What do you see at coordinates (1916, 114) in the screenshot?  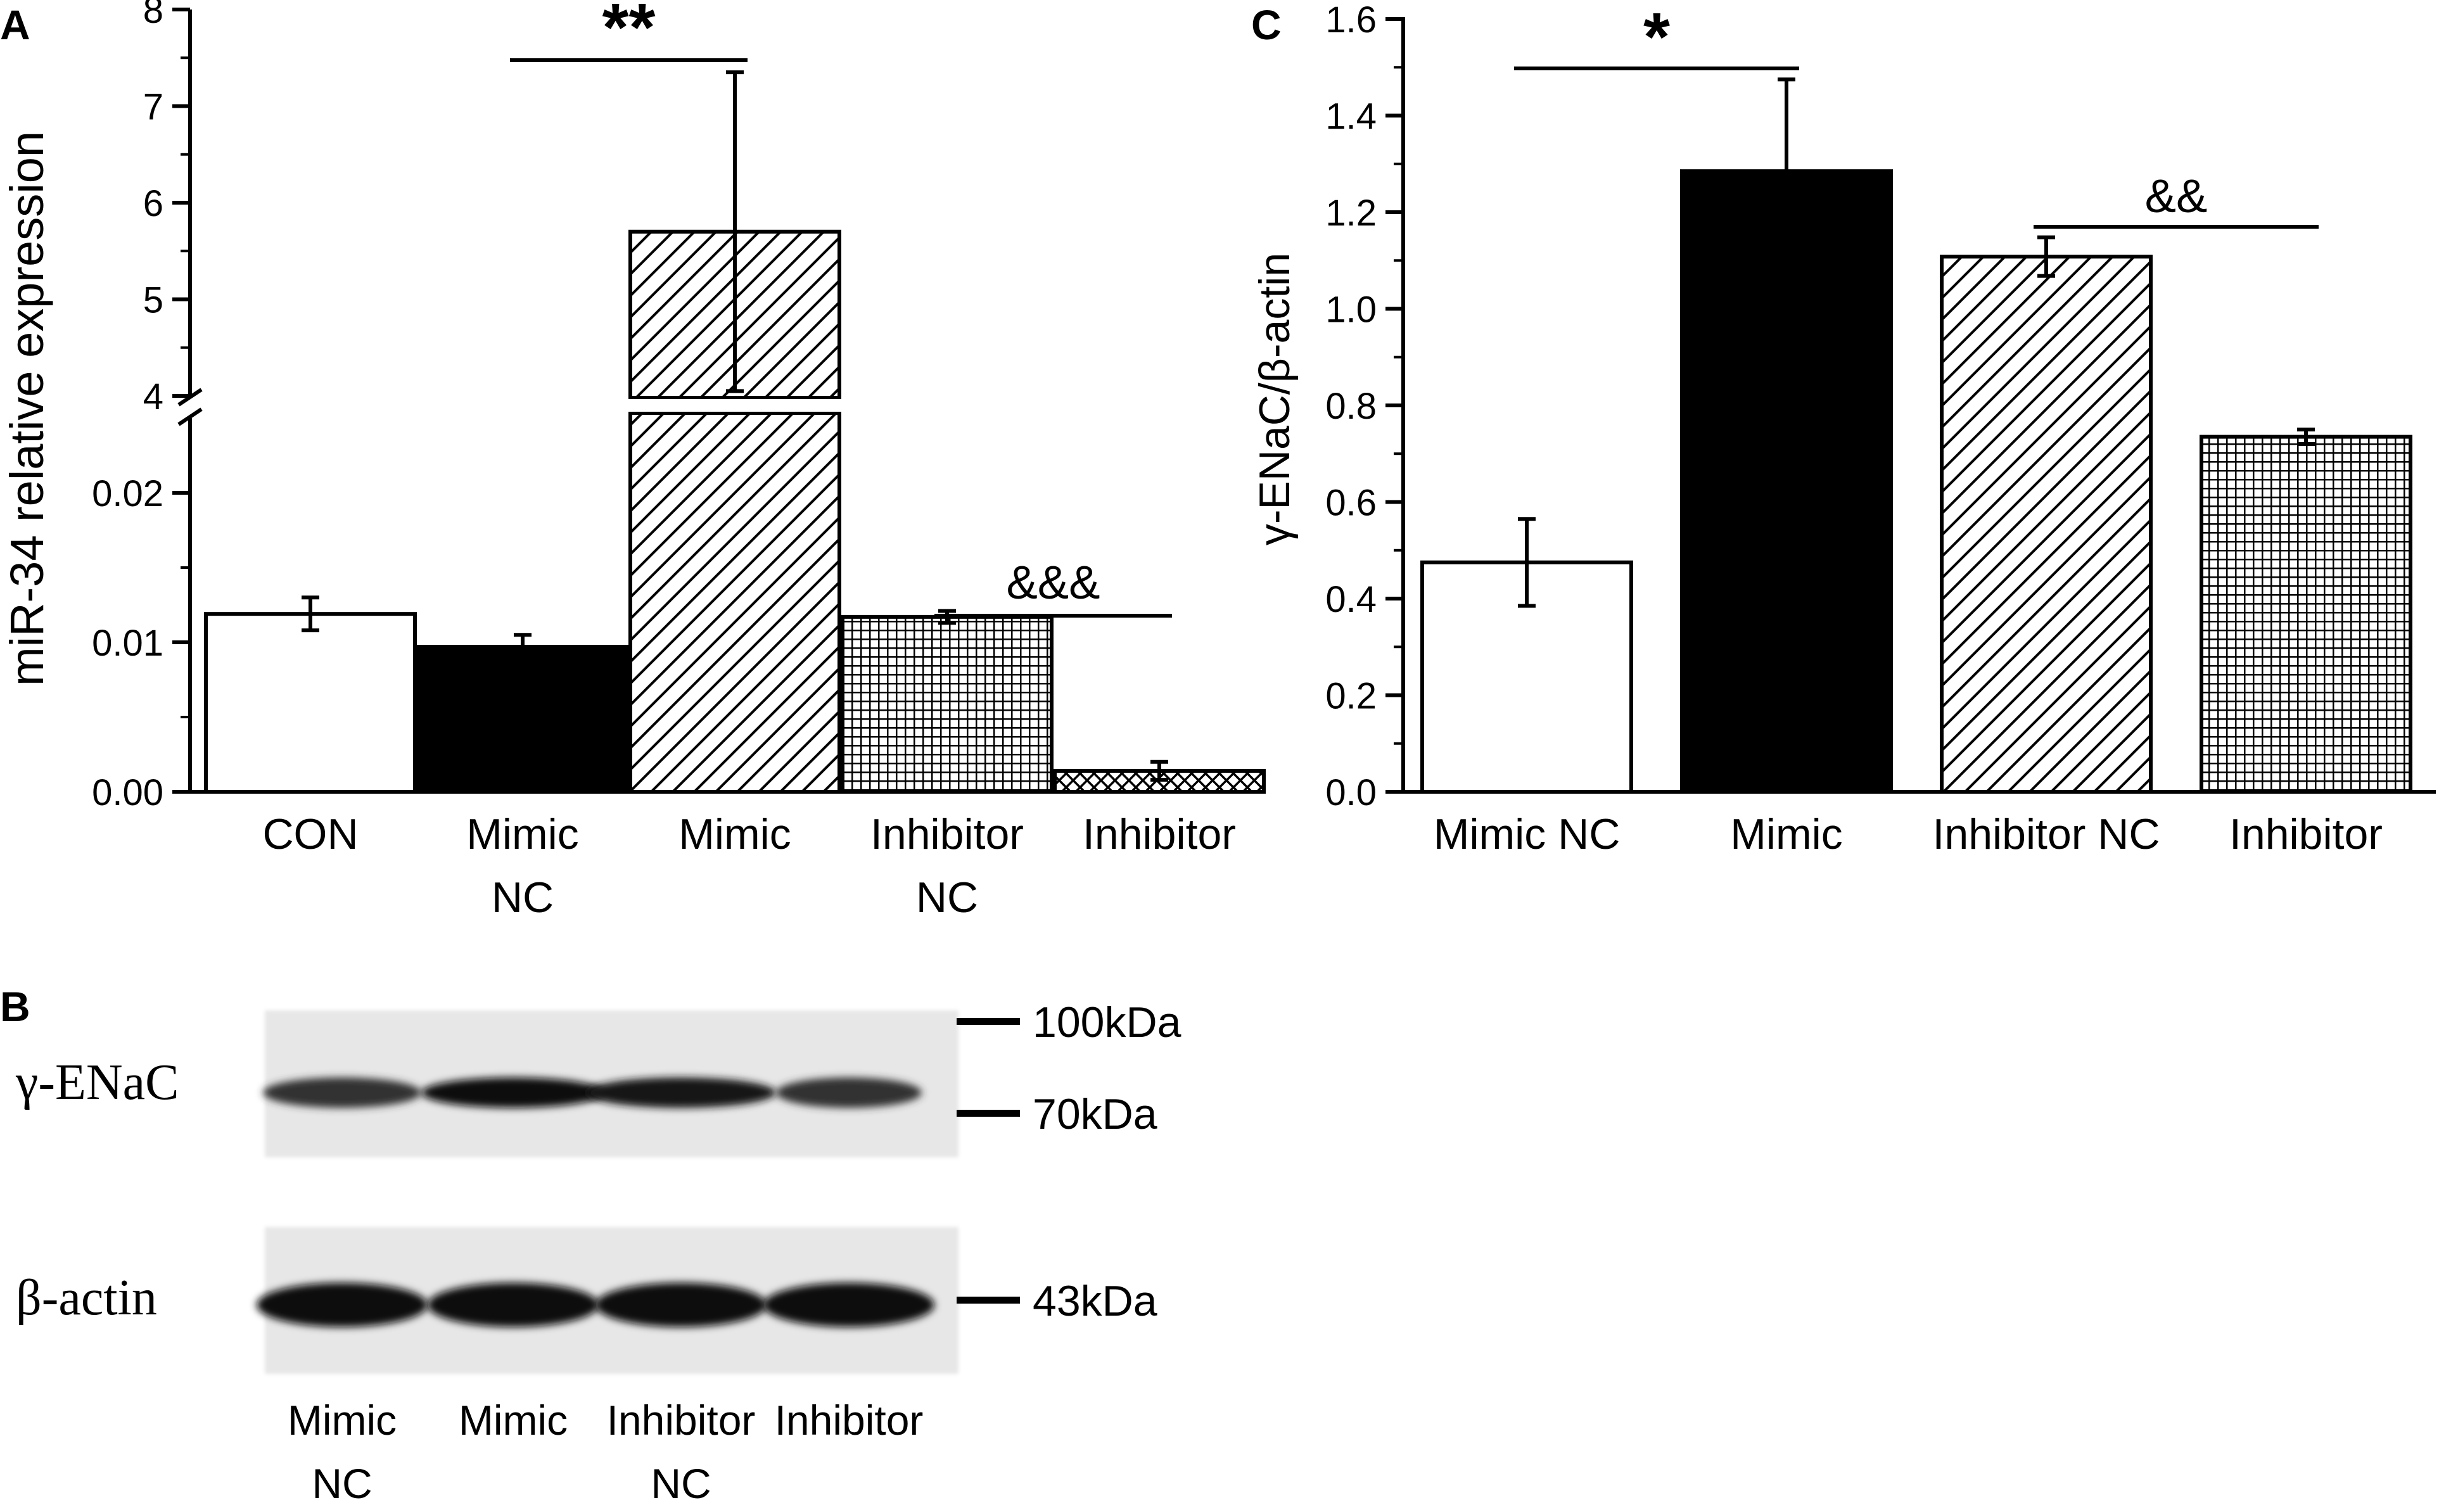 I see `chart-c-significance: * &&` at bounding box center [1916, 114].